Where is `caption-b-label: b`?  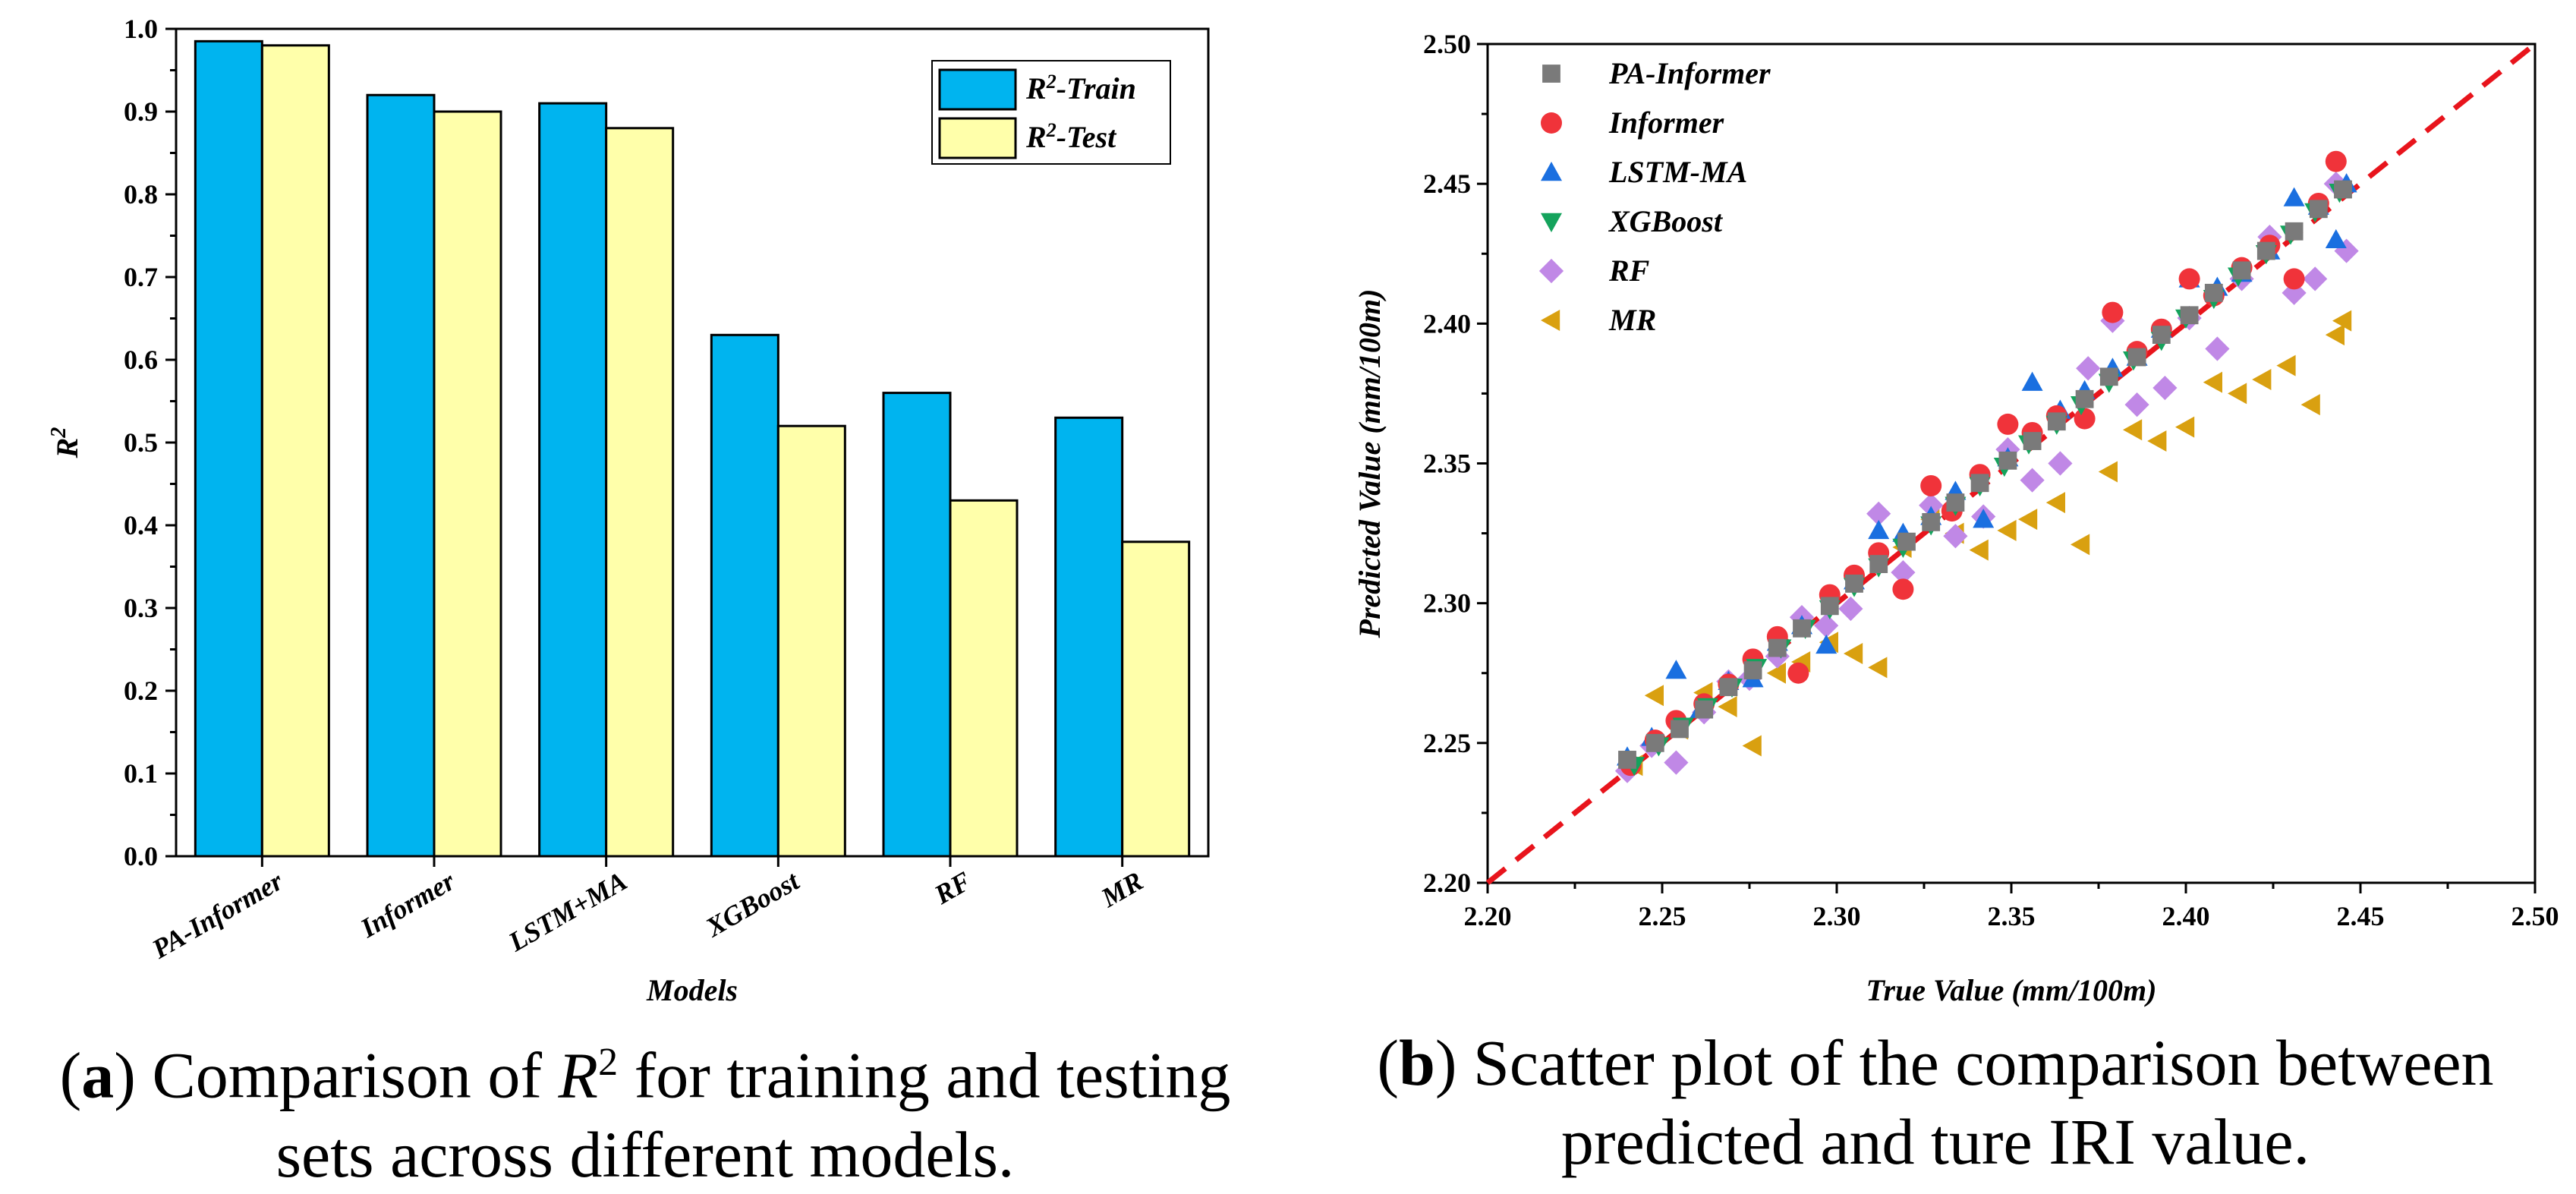 caption-b-label: b is located at coordinates (1417, 1062).